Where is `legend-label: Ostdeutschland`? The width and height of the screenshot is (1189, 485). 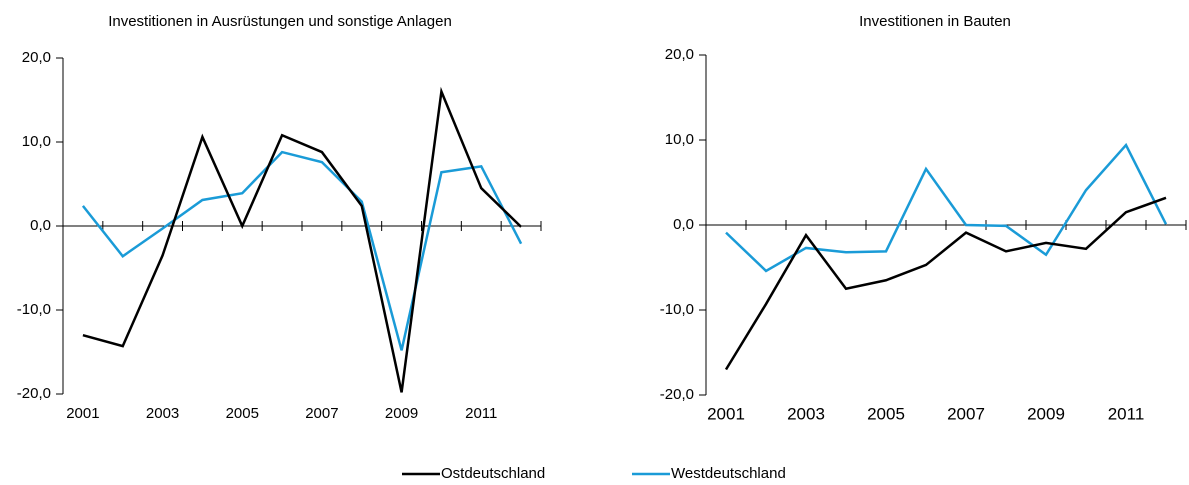
legend-label: Ostdeutschland is located at coordinates (493, 473).